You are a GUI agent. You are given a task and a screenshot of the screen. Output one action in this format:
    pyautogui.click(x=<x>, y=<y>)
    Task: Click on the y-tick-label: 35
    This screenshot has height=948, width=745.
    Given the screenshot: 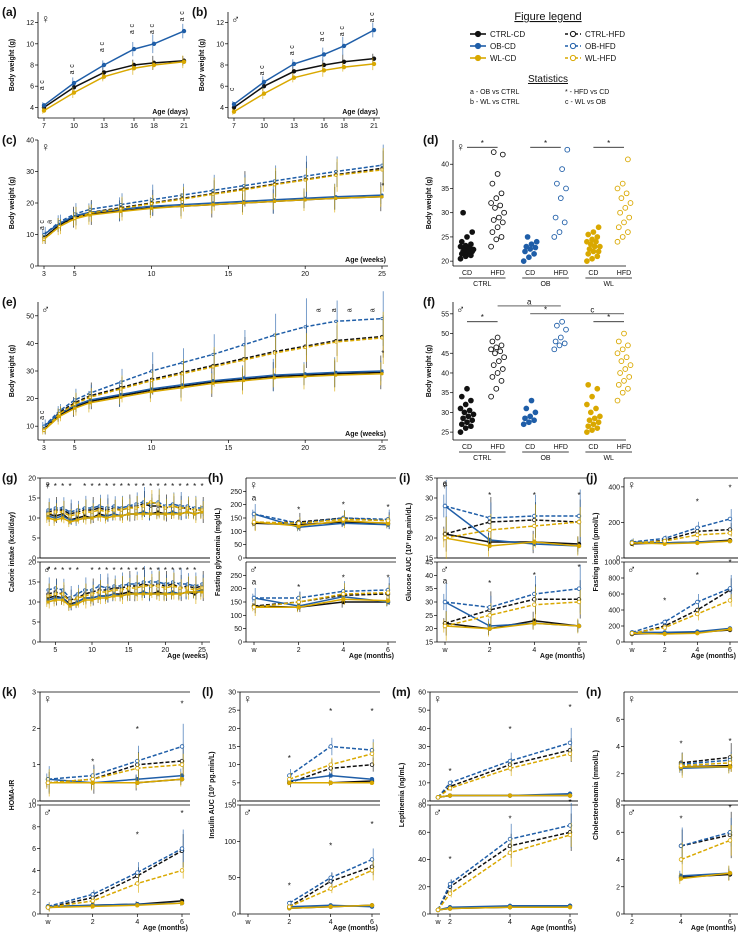 What is the action you would take?
    pyautogui.click(x=445, y=393)
    